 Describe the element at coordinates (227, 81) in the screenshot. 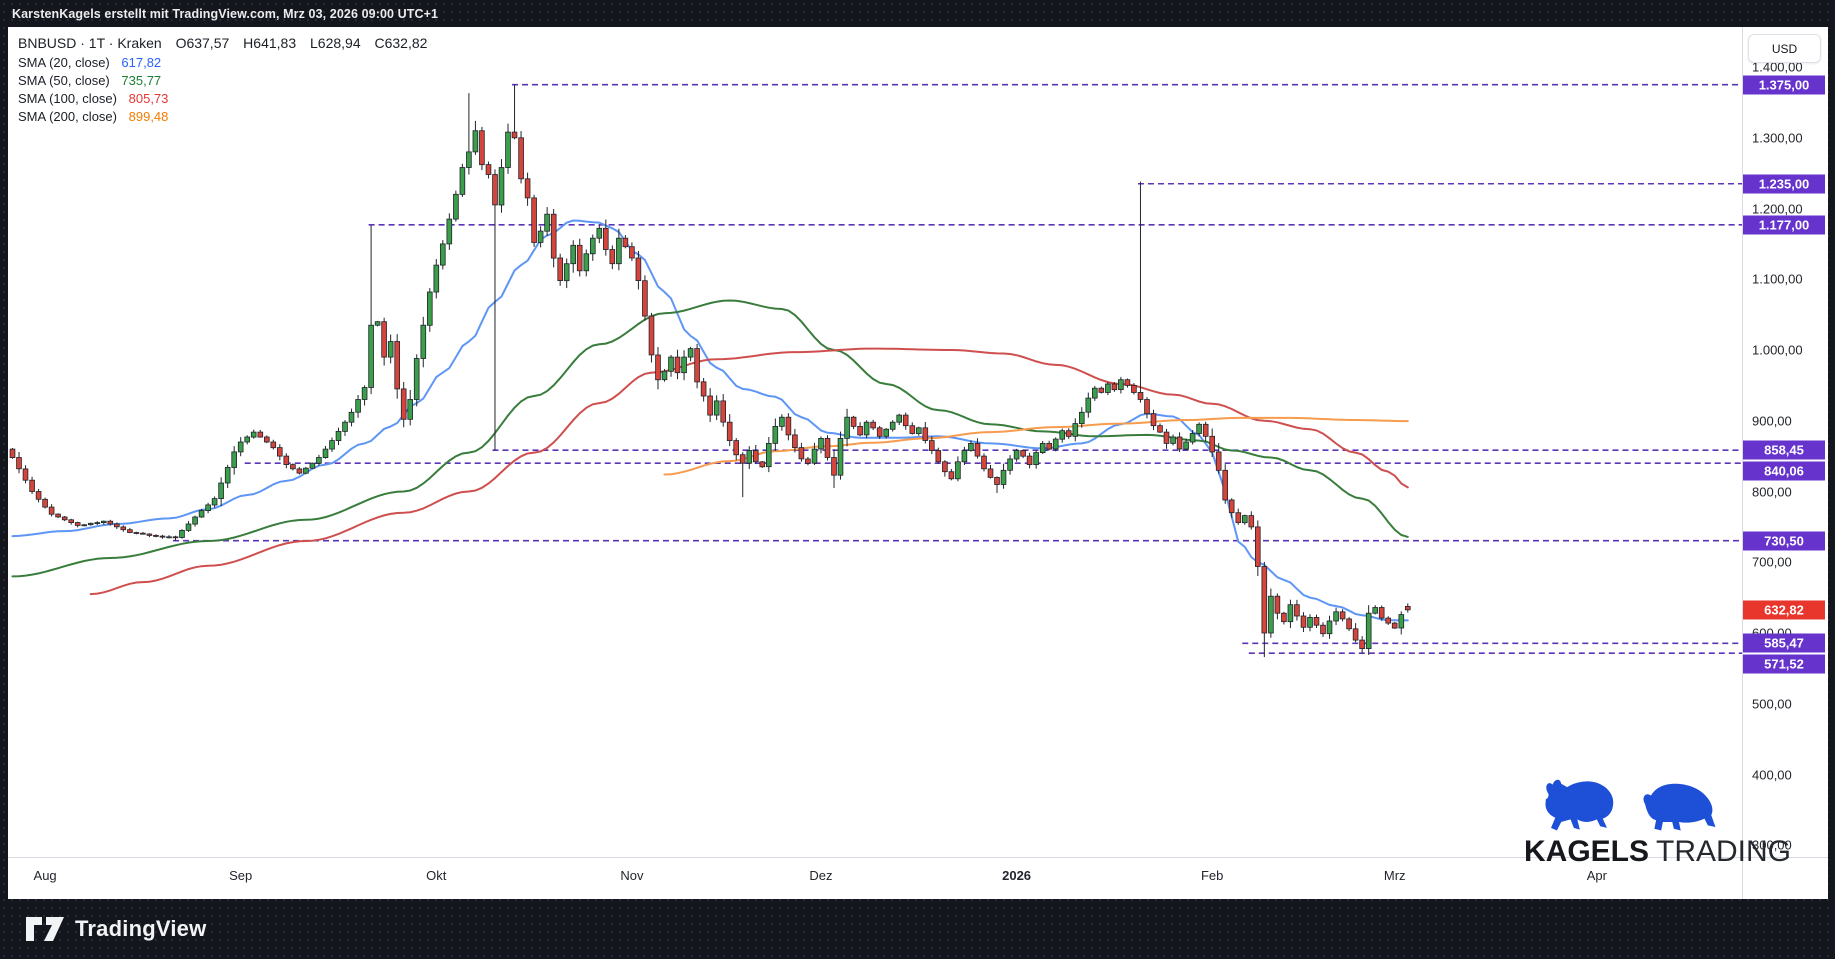

I see `indicator-row-sma50: SMA (50, close) 735,77` at that location.